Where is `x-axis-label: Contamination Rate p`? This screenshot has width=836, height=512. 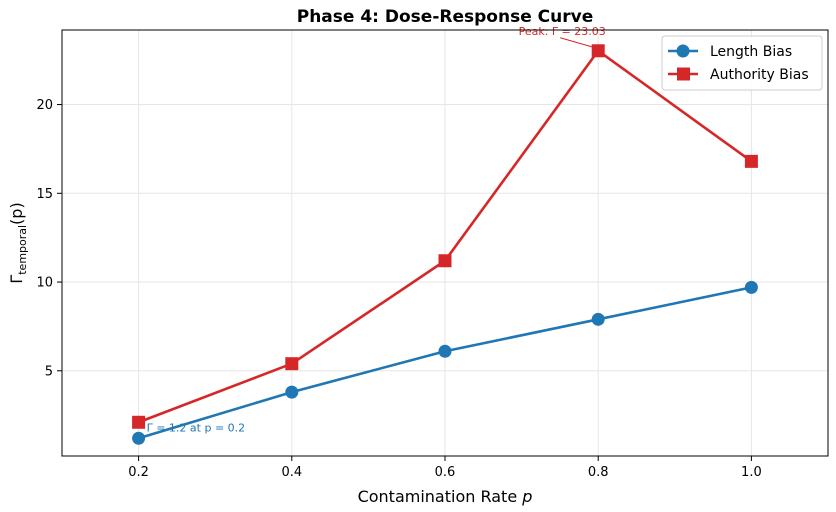 x-axis-label: Contamination Rate p is located at coordinates (445, 496).